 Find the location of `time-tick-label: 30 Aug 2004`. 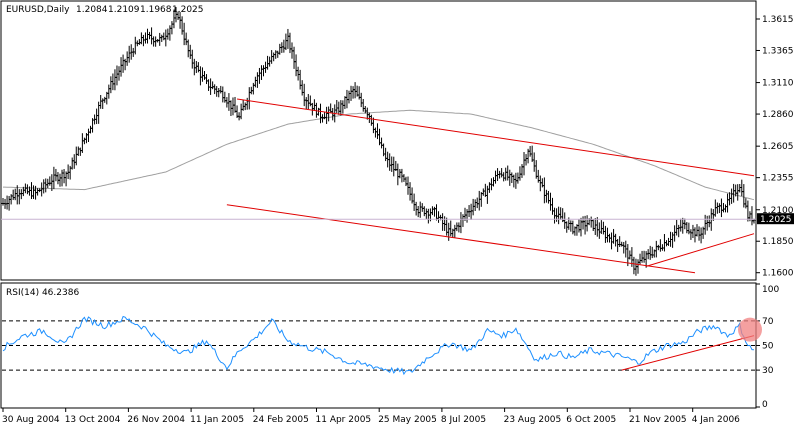

time-tick-label: 30 Aug 2004 is located at coordinates (31, 420).